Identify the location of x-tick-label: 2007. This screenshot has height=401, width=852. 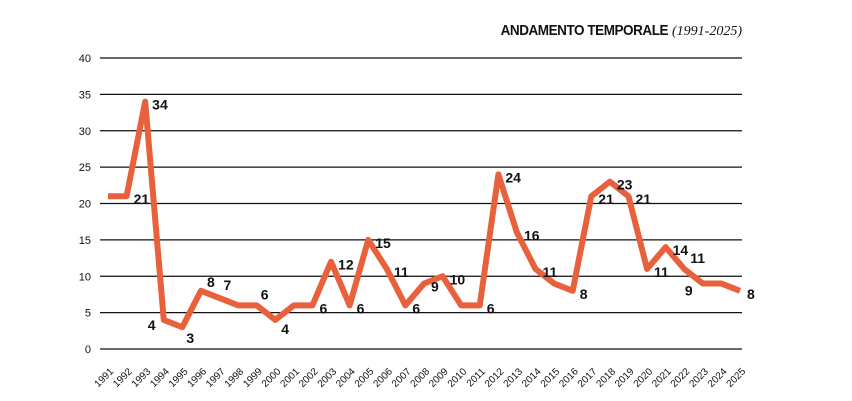
(402, 378).